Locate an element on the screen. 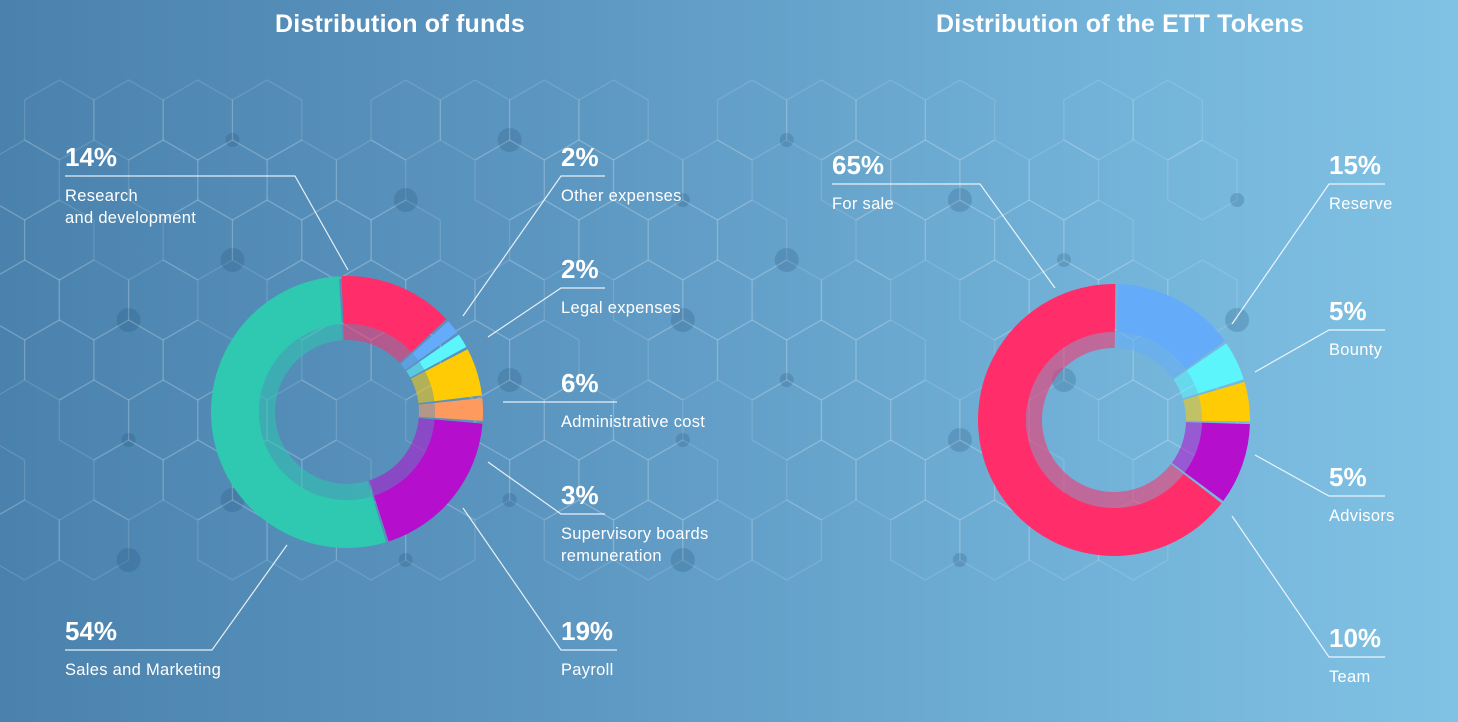  value-label-reserve: 15% is located at coordinates (1355, 165).